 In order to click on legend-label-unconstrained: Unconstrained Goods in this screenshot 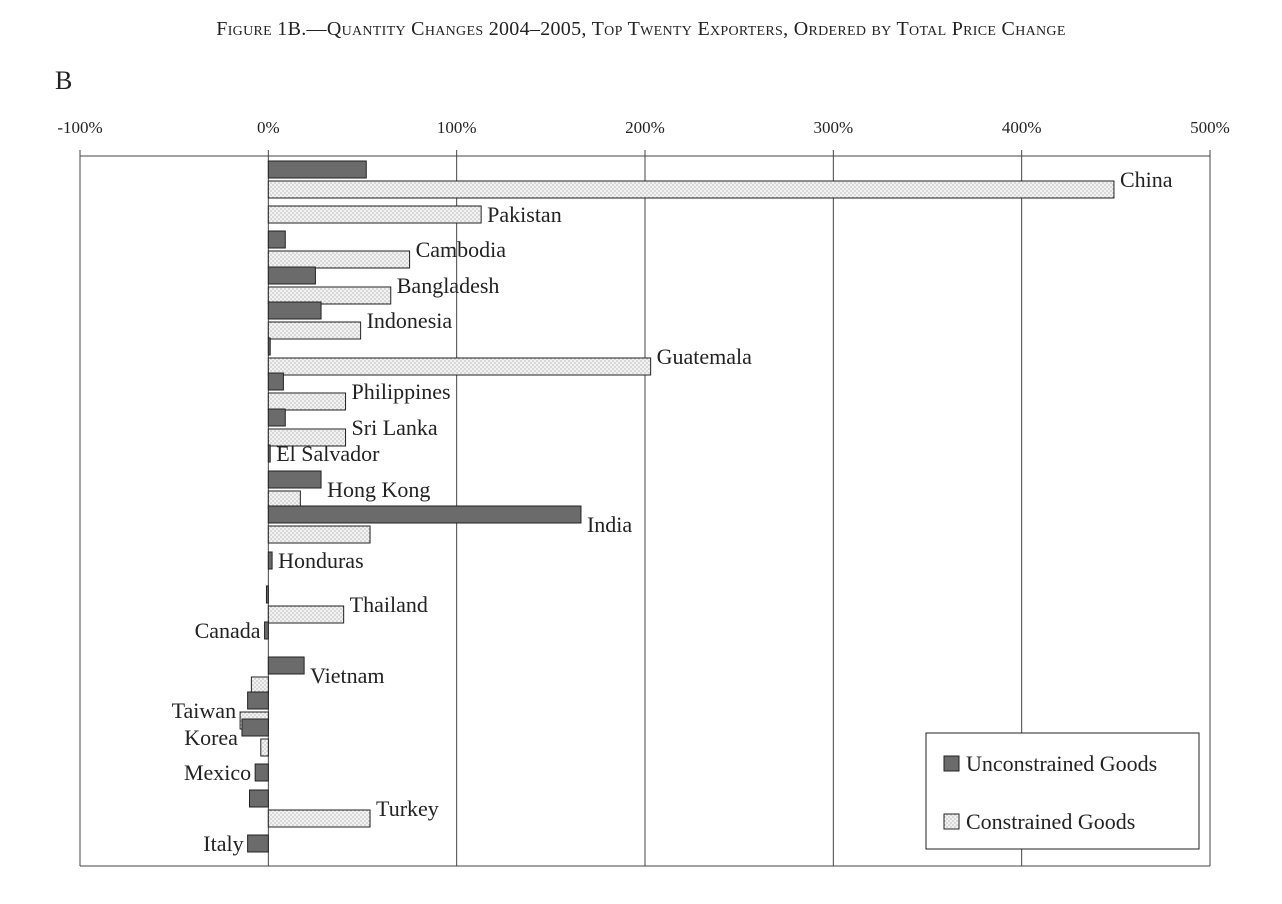, I will do `click(1061, 763)`.